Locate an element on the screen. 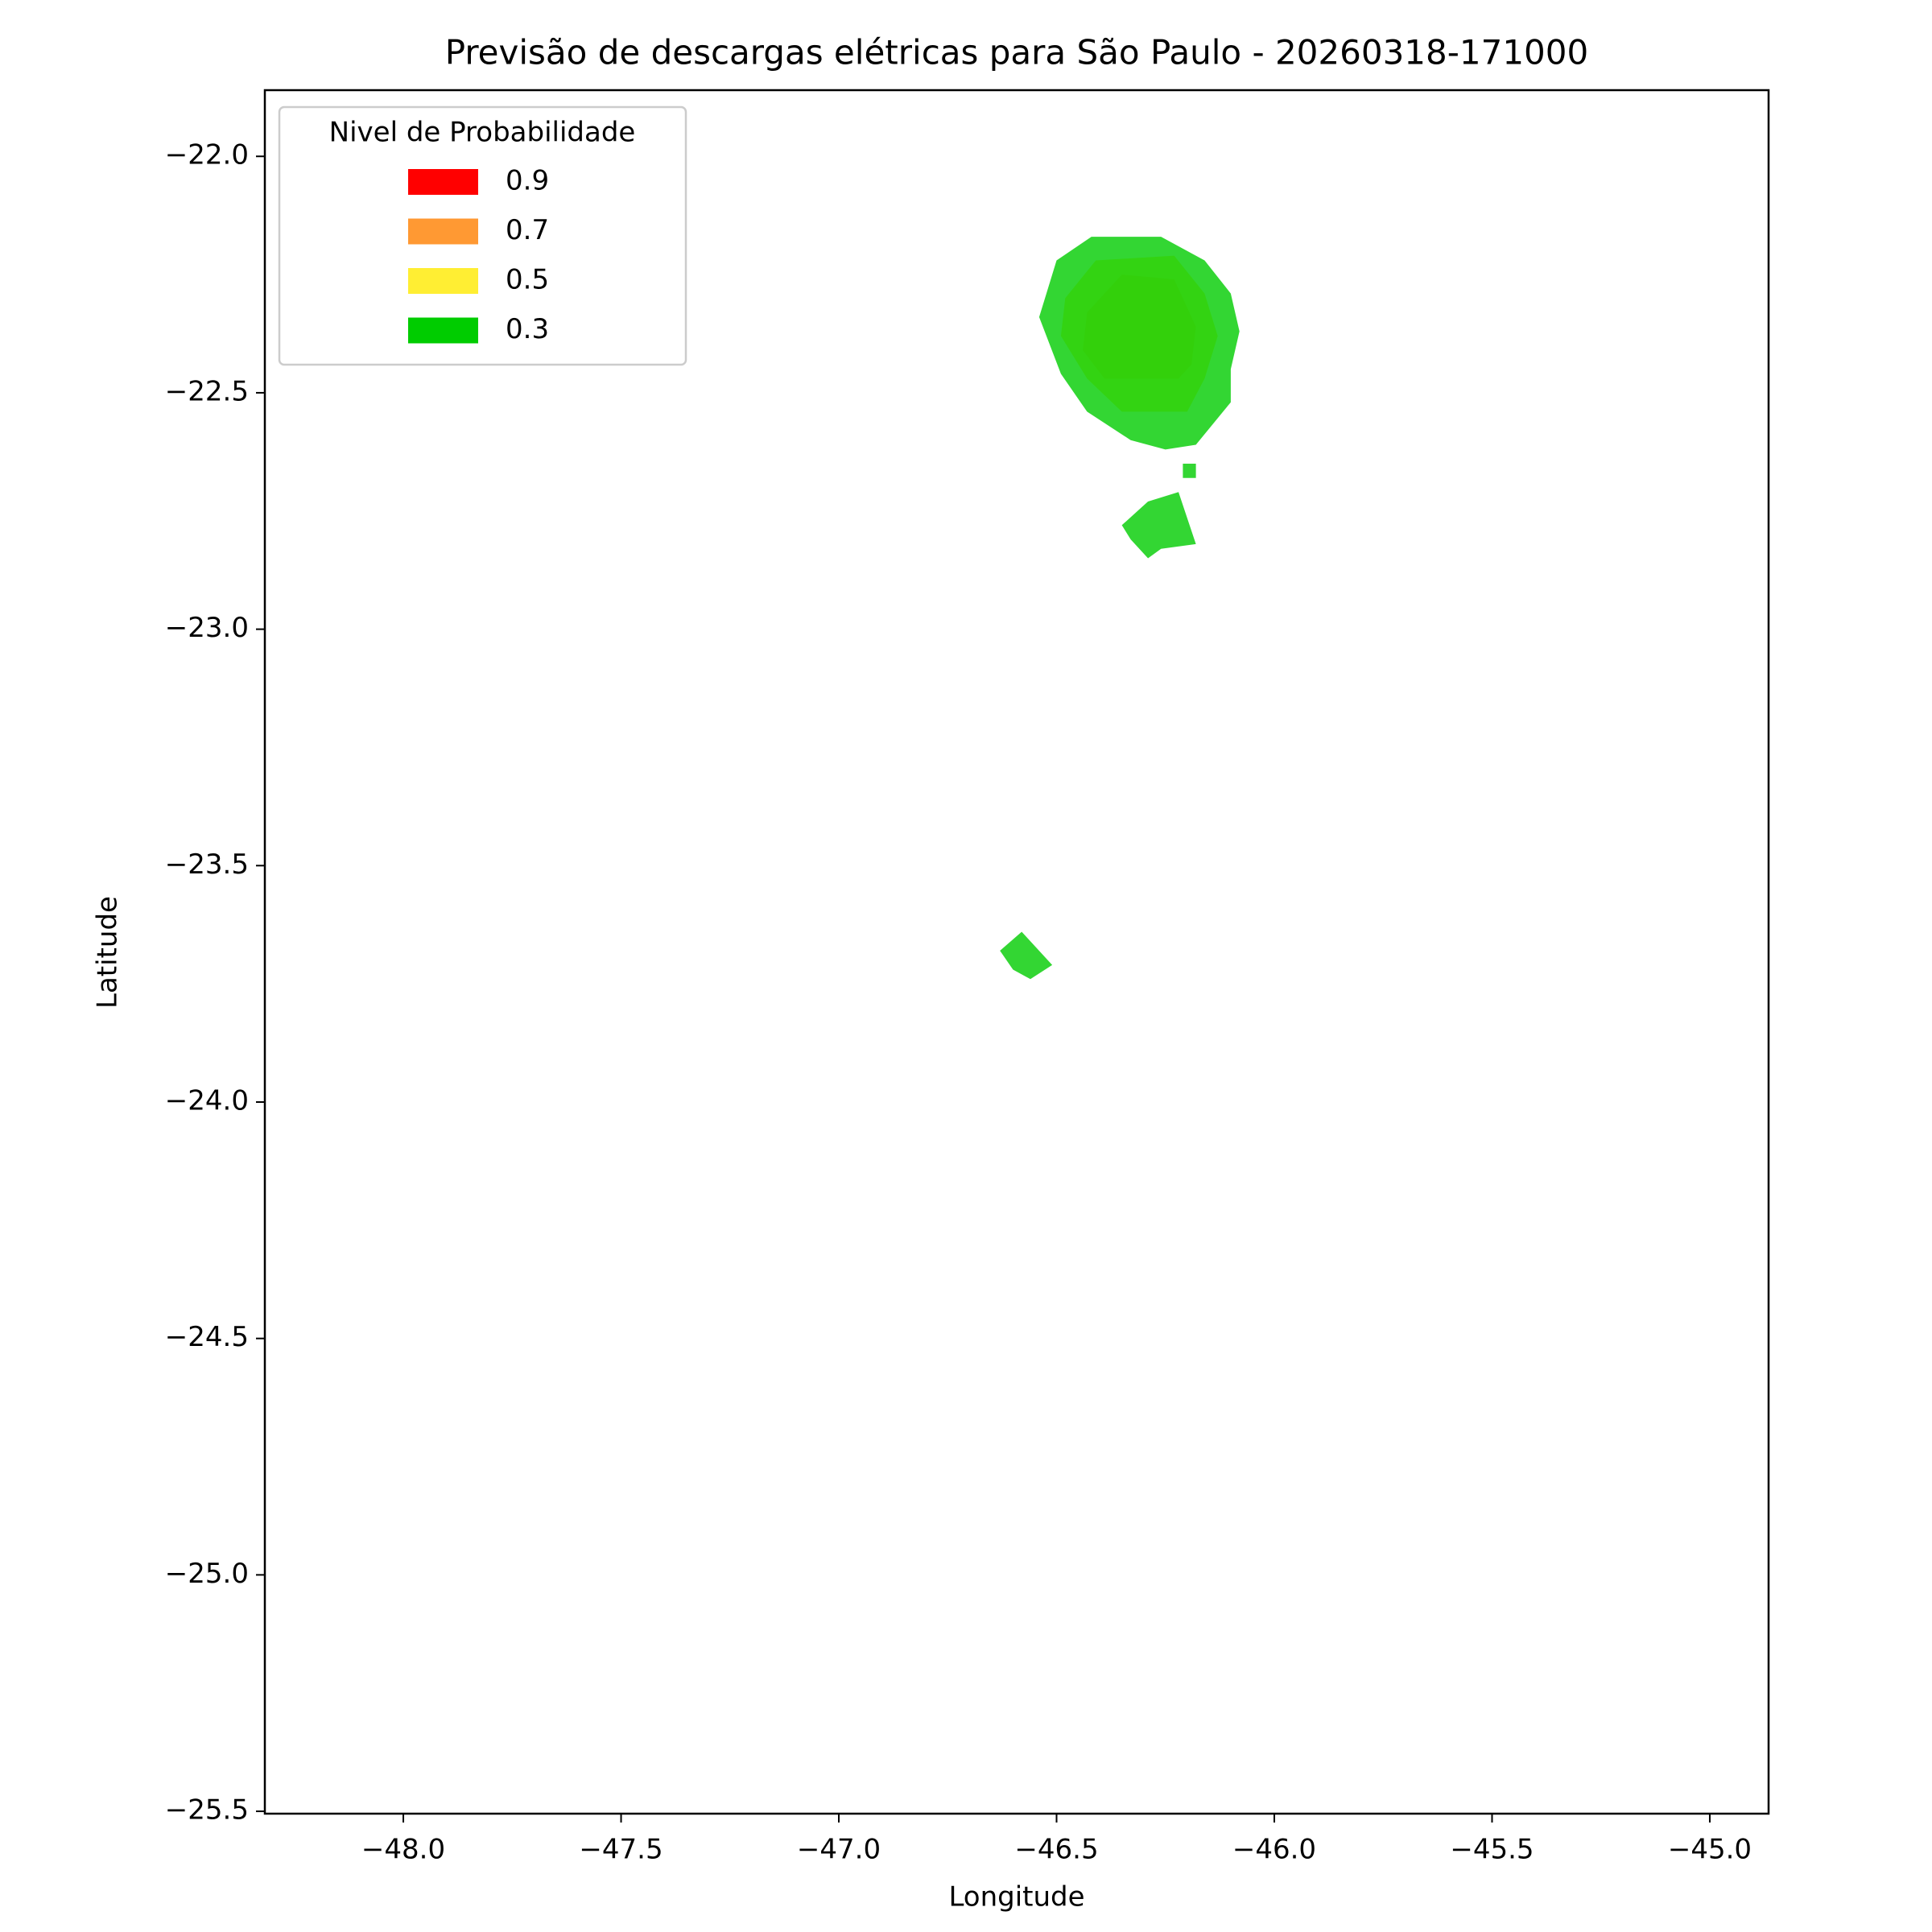  x-axis-label: Longitude is located at coordinates (1016, 1897).